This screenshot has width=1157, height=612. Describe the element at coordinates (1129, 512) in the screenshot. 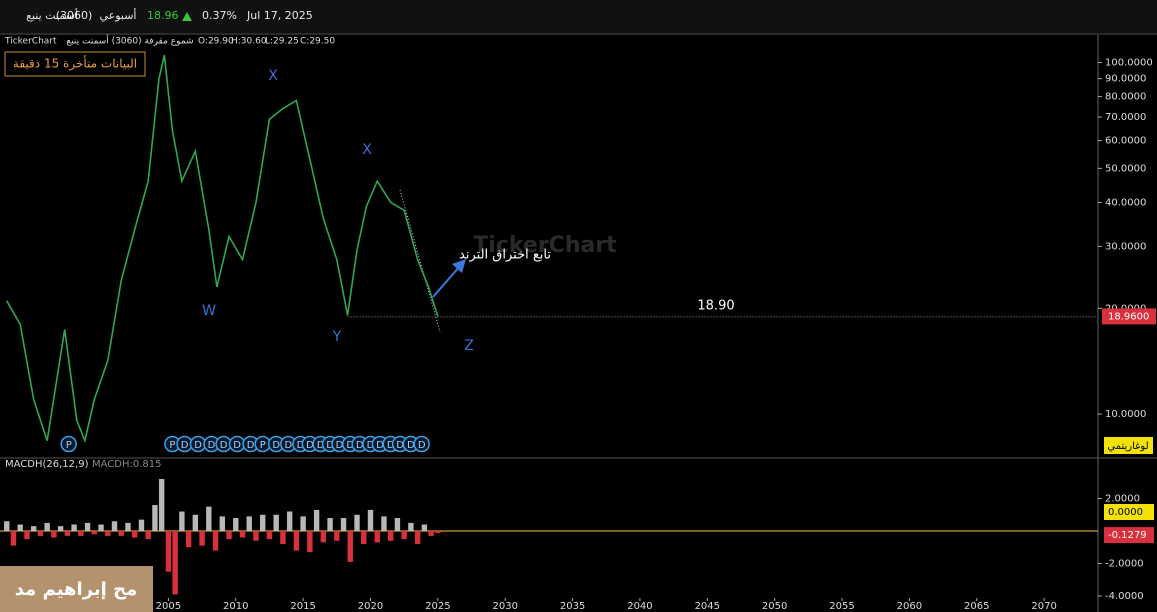

I see `zero-label-box` at that location.